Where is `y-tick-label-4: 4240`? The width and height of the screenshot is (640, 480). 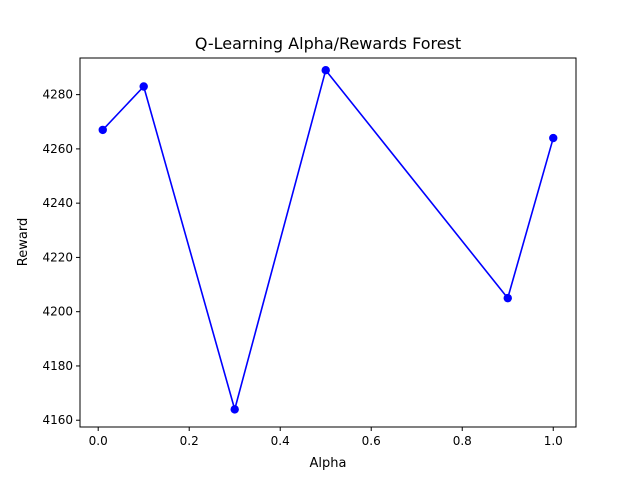 y-tick-label-4: 4240 is located at coordinates (57, 203).